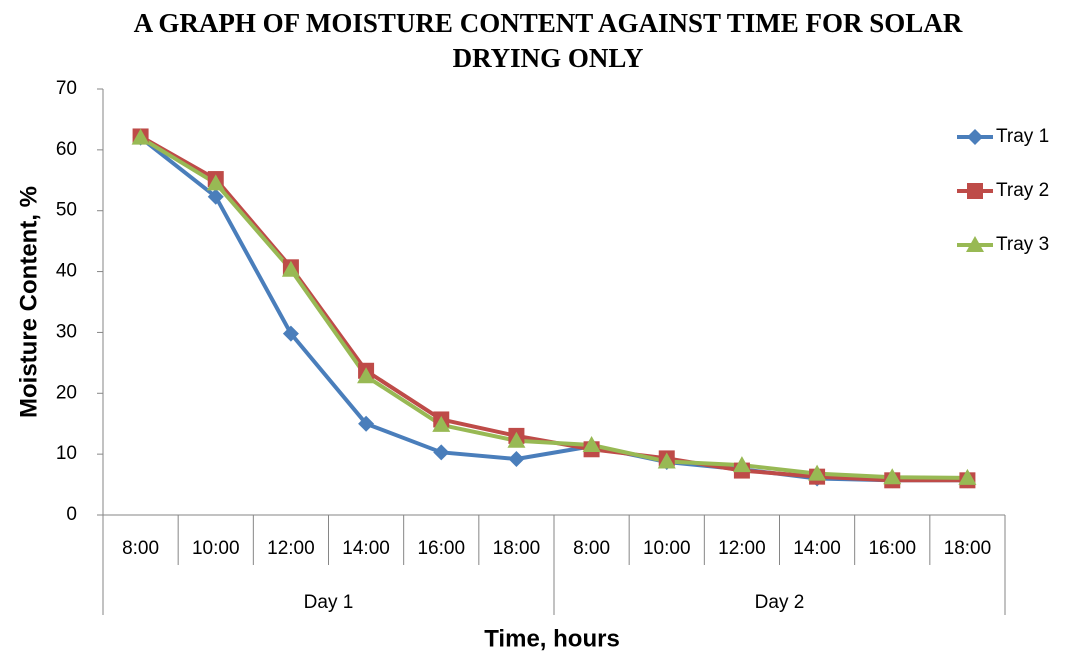 The height and width of the screenshot is (656, 1066). I want to click on y-tick-label: 0, so click(71, 514).